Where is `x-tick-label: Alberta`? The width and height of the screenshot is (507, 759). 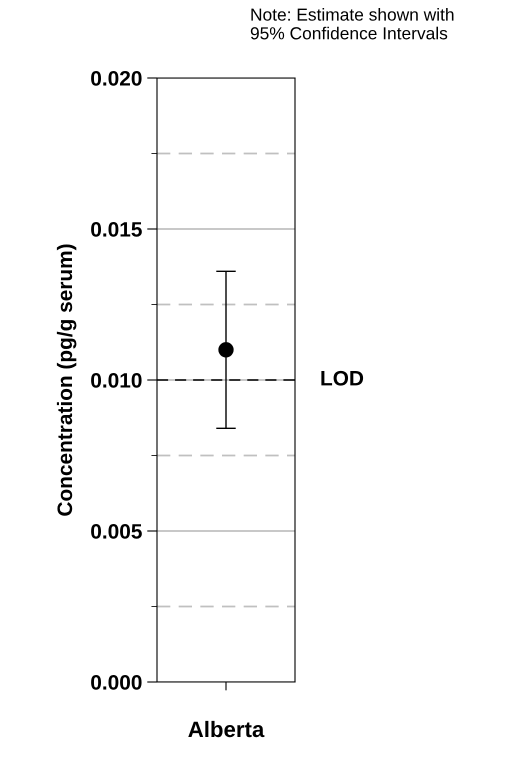
x-tick-label: Alberta is located at coordinates (226, 729).